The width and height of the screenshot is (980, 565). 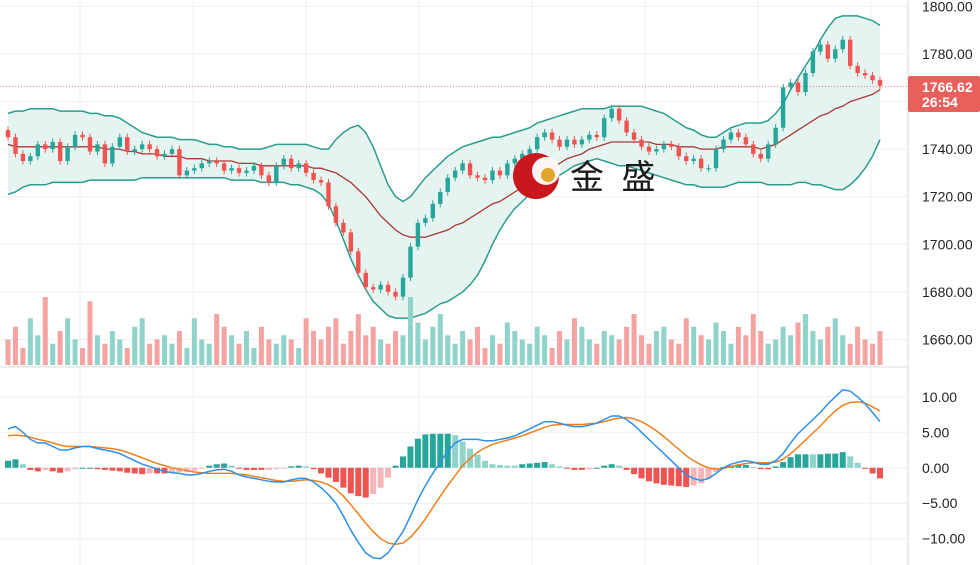 I want to click on price-tick-label: 1680.00, so click(x=947, y=292).